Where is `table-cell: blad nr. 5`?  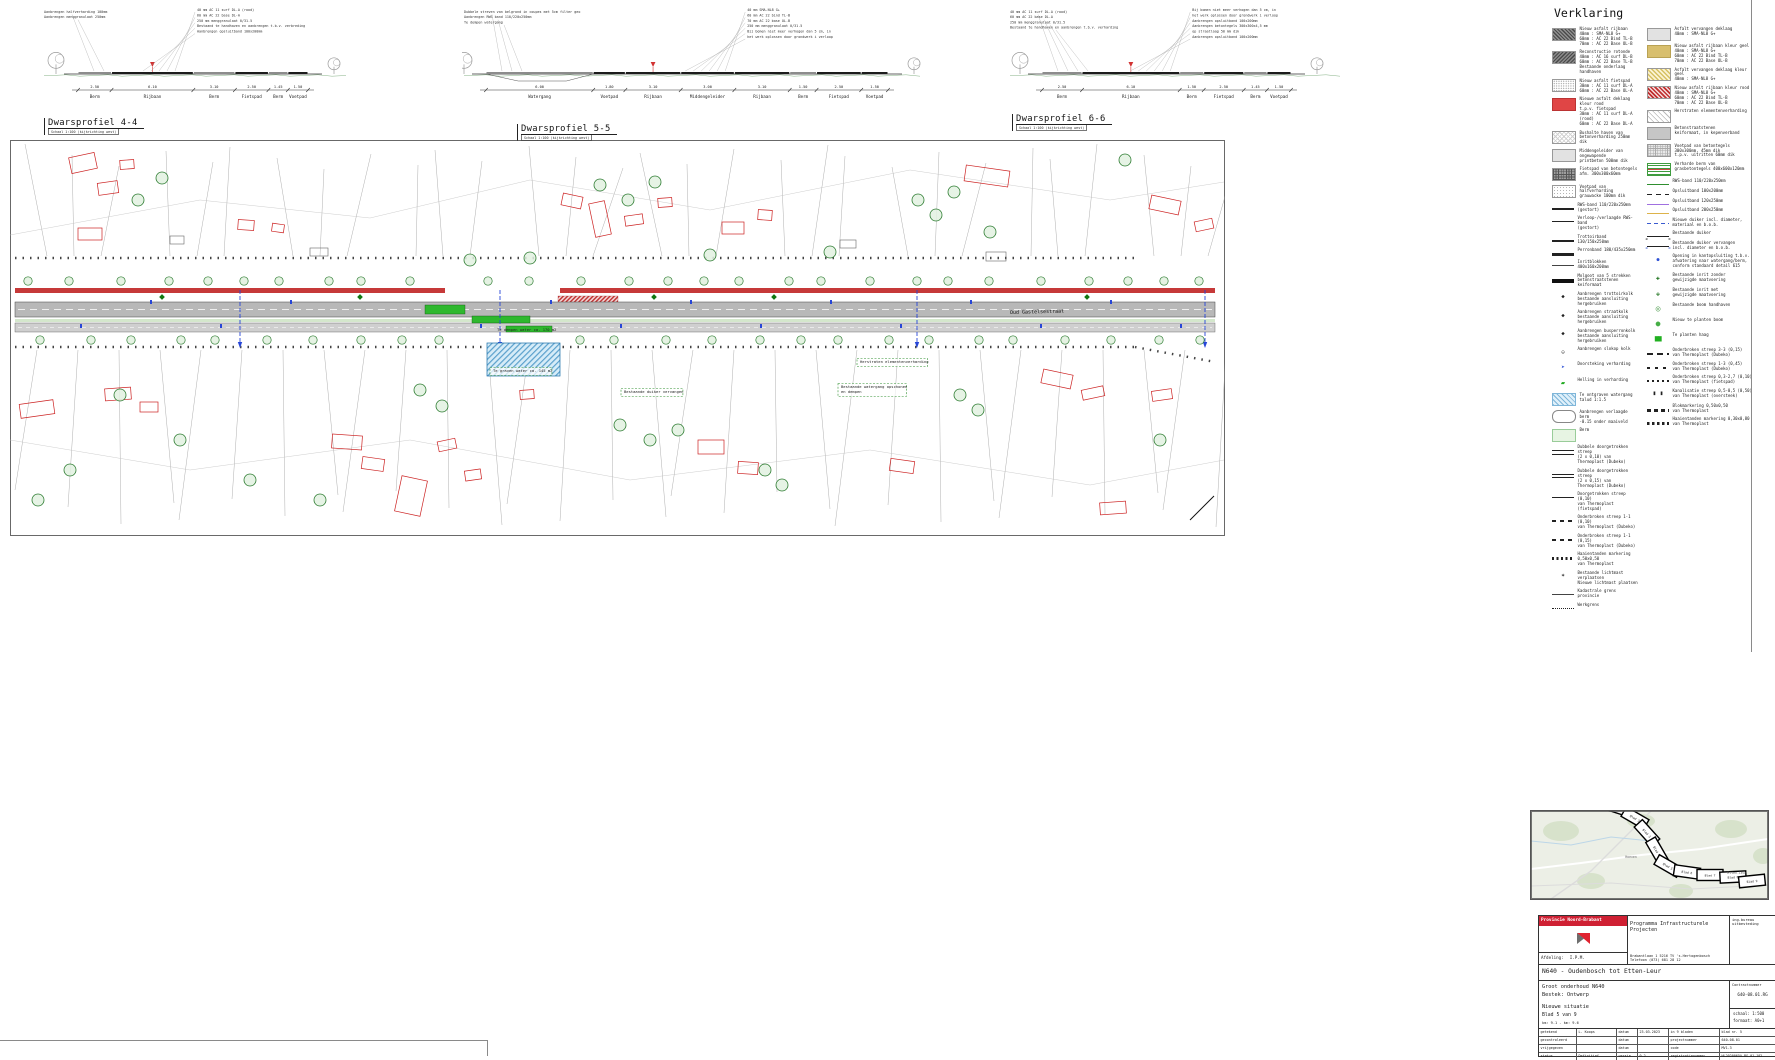
table-cell: blad nr. 5 is located at coordinates (1731, 1032).